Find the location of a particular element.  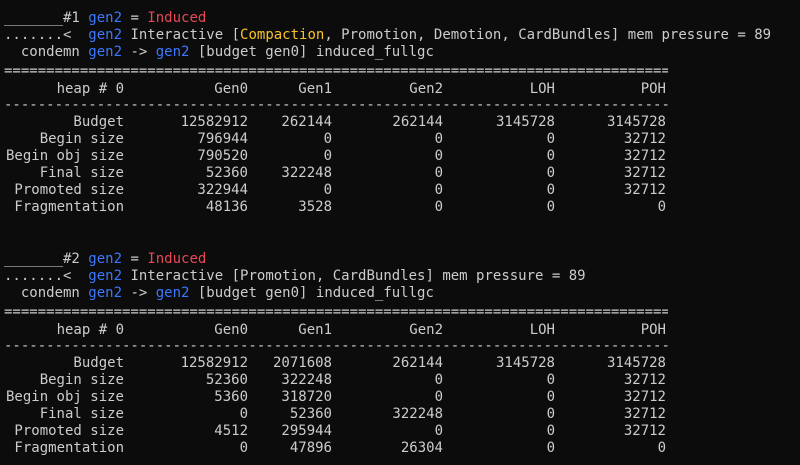

cell-gen0: 12582912 is located at coordinates (214, 363).